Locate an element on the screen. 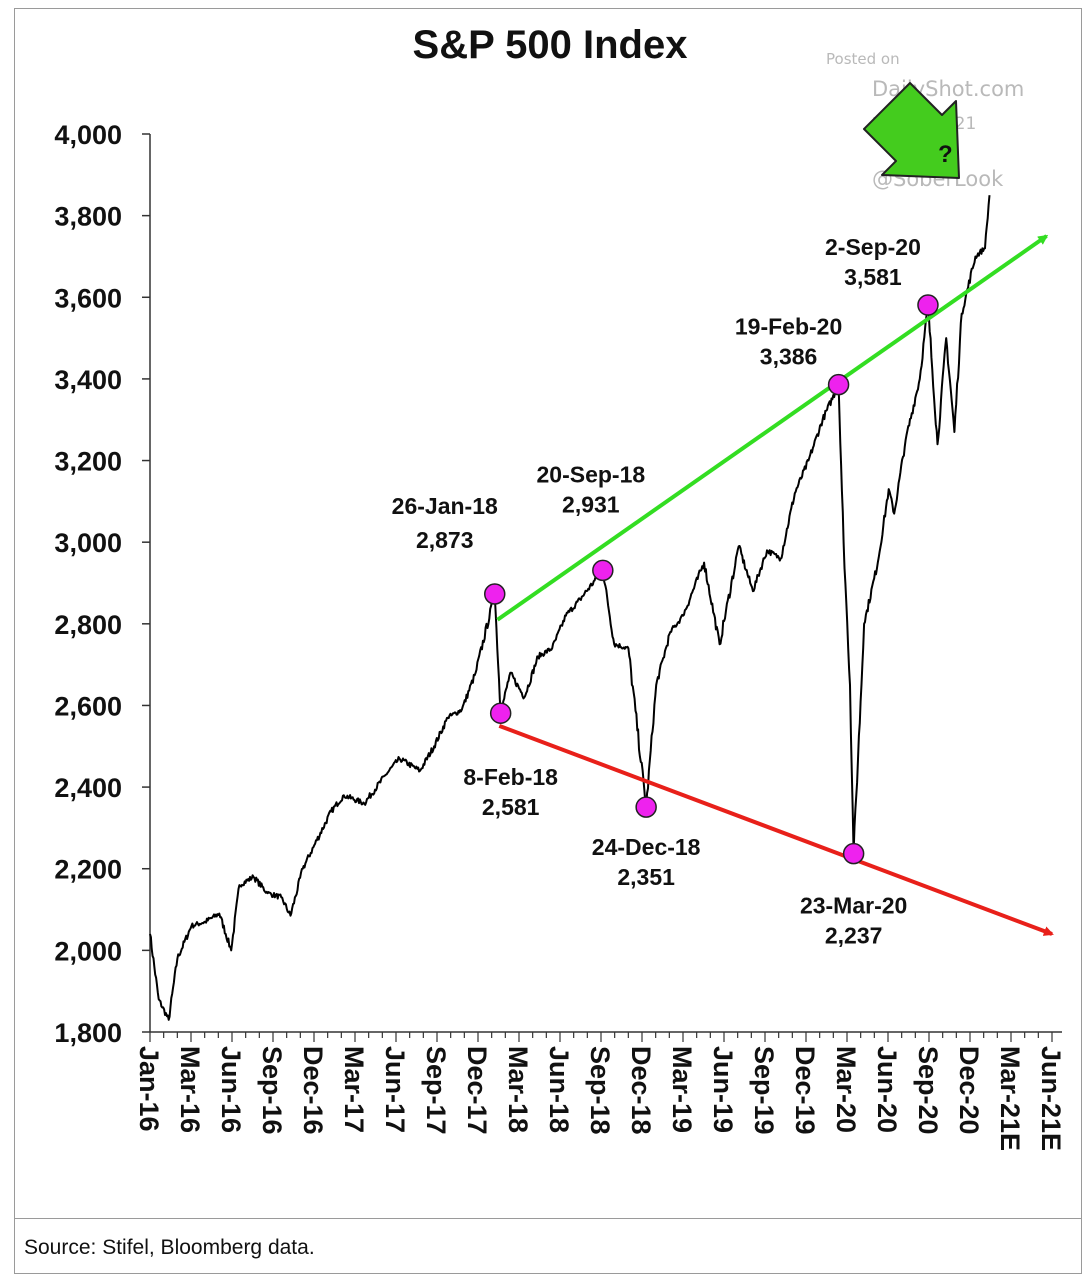 Image resolution: width=1090 pixels, height=1280 pixels. annotation-value-label: 2,581 is located at coordinates (511, 807).